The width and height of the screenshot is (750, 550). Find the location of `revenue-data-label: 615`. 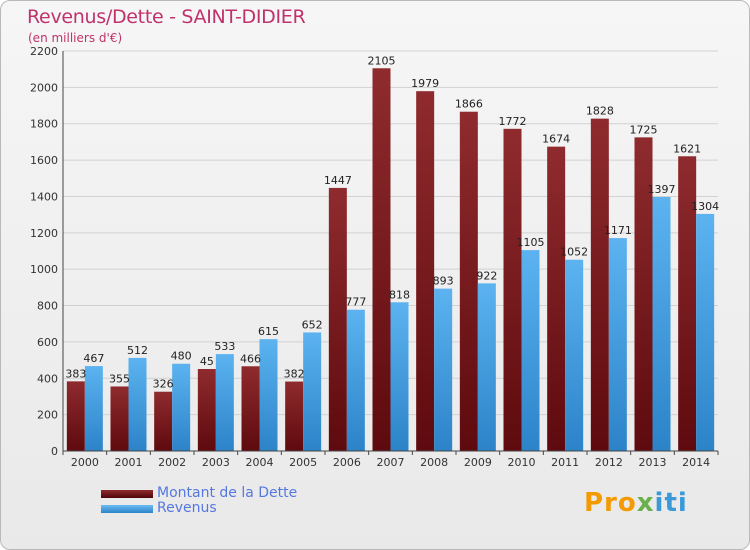

revenue-data-label: 615 is located at coordinates (268, 331).